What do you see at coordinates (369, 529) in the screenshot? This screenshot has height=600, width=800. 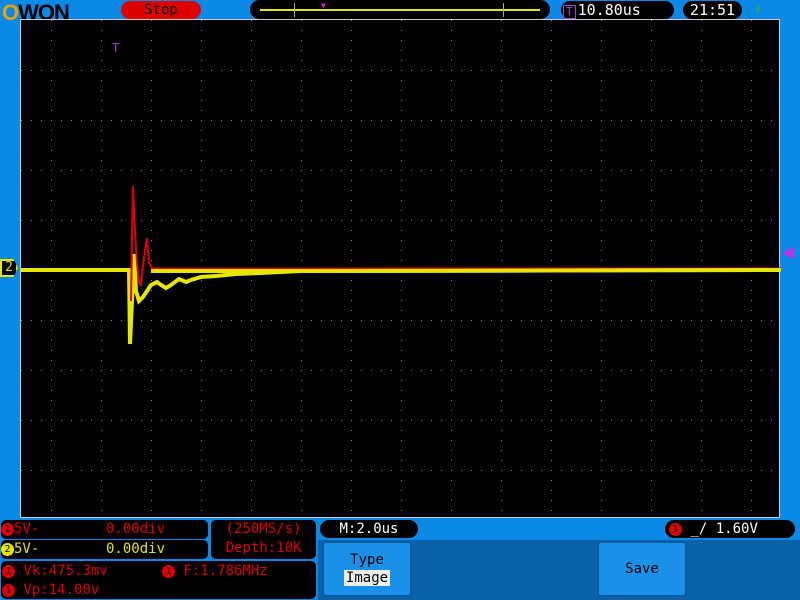 I see `timebase: M:2.0us` at bounding box center [369, 529].